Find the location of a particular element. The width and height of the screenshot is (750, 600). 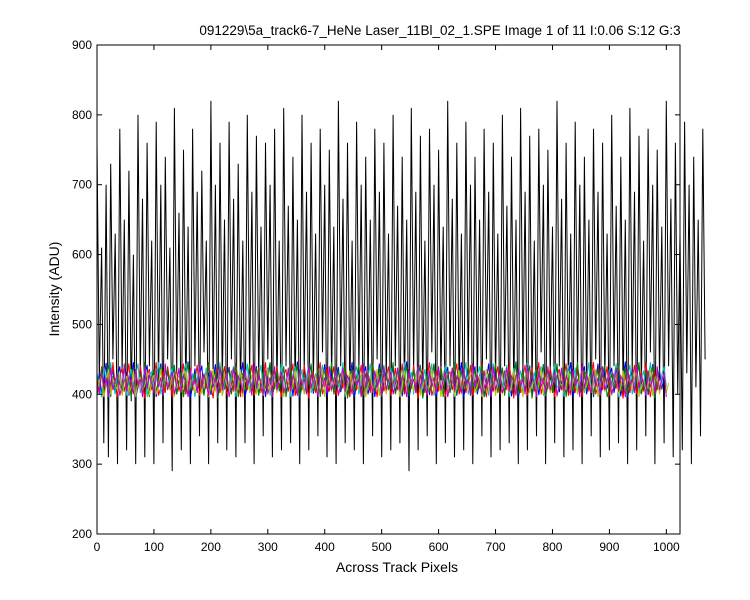

y-tick-label: 200 is located at coordinates (82, 534).